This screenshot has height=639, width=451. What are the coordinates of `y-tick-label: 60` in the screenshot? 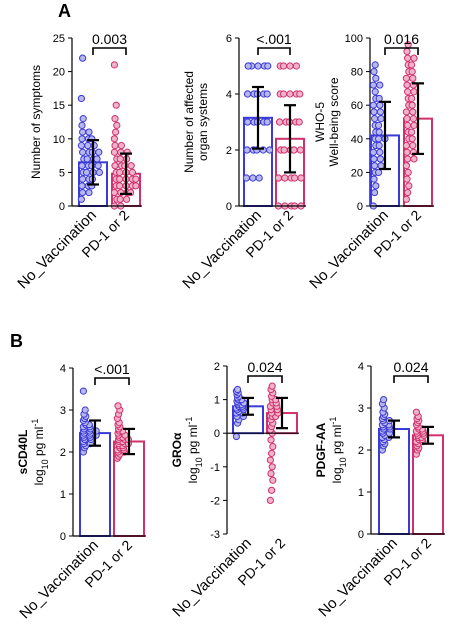 It's located at (357, 106).